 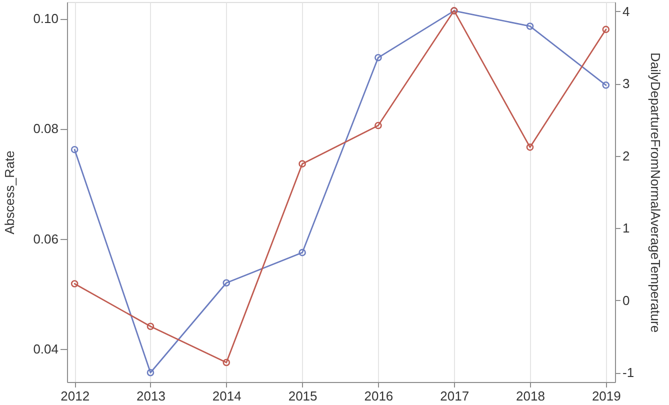 I want to click on y2-tick-label: 0, so click(x=626, y=300).